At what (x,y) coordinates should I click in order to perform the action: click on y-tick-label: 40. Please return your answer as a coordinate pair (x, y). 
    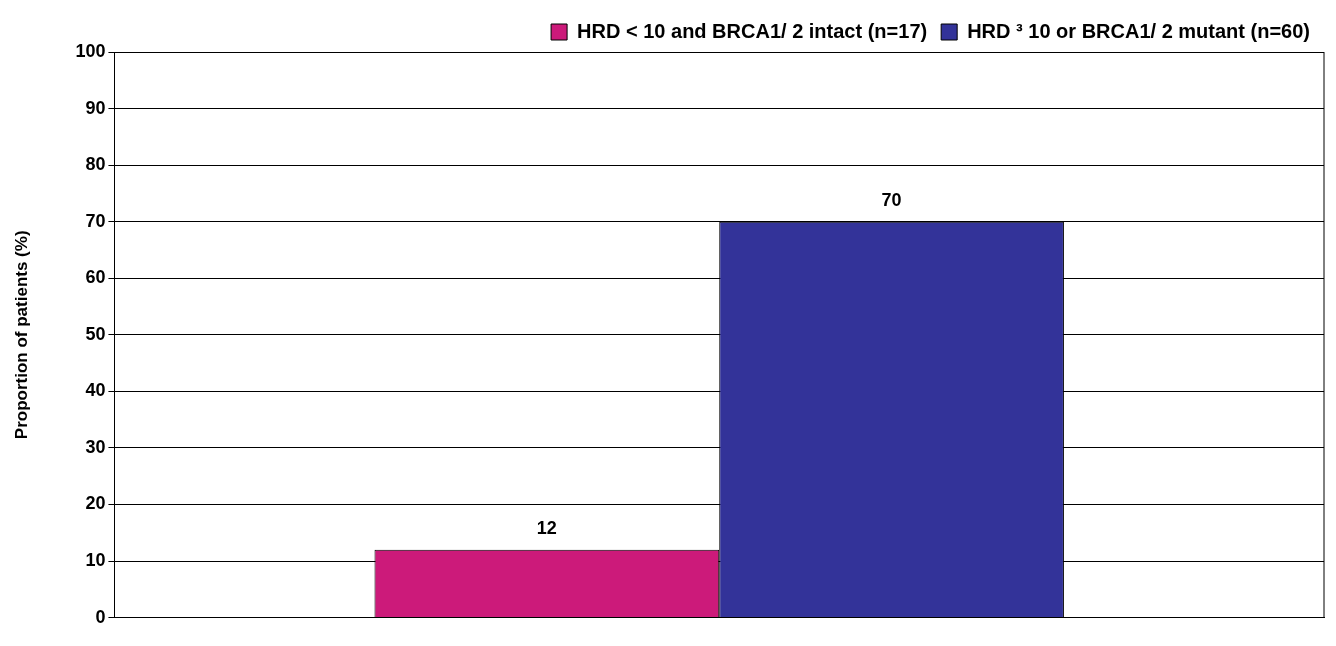
    Looking at the image, I should click on (95, 390).